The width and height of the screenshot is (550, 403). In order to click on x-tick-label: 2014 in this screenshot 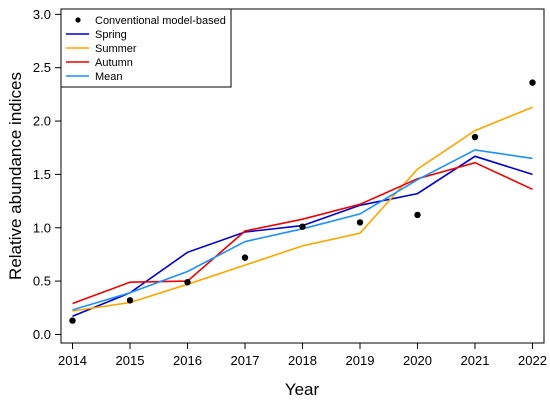, I will do `click(72, 360)`.